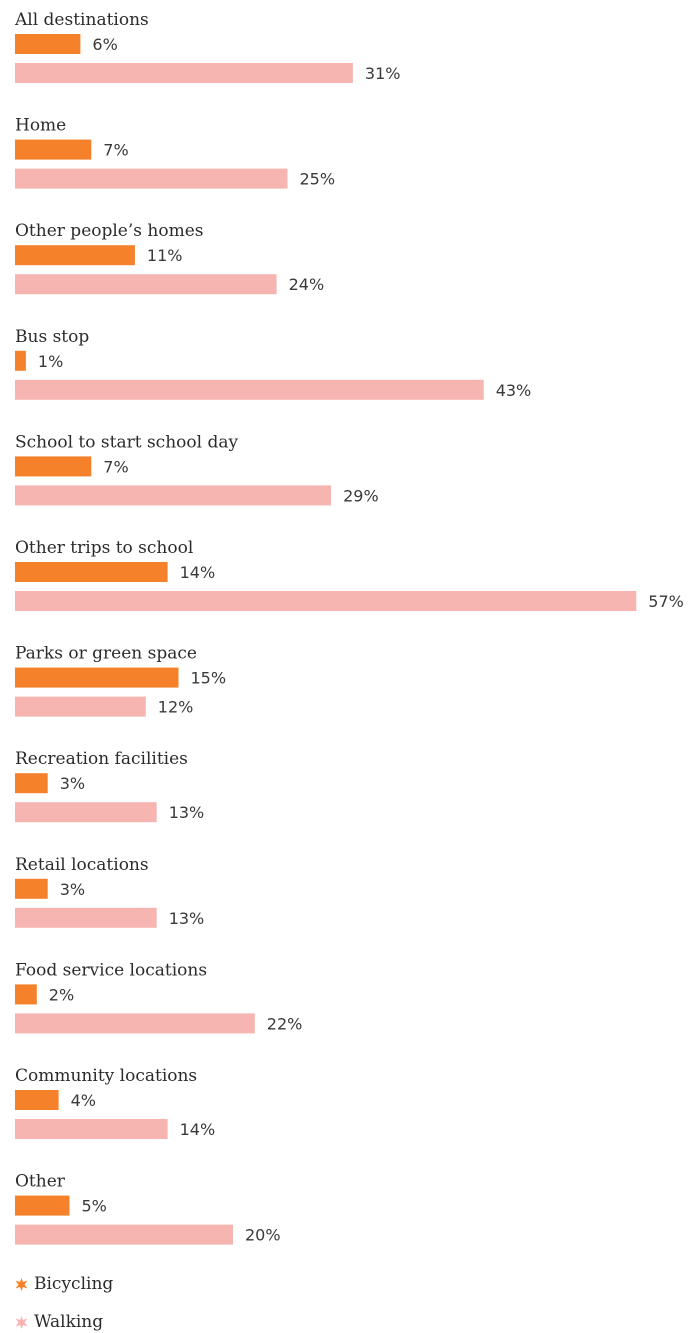 This screenshot has height=1333, width=696. I want to click on value-label-walking: 20%, so click(263, 1235).